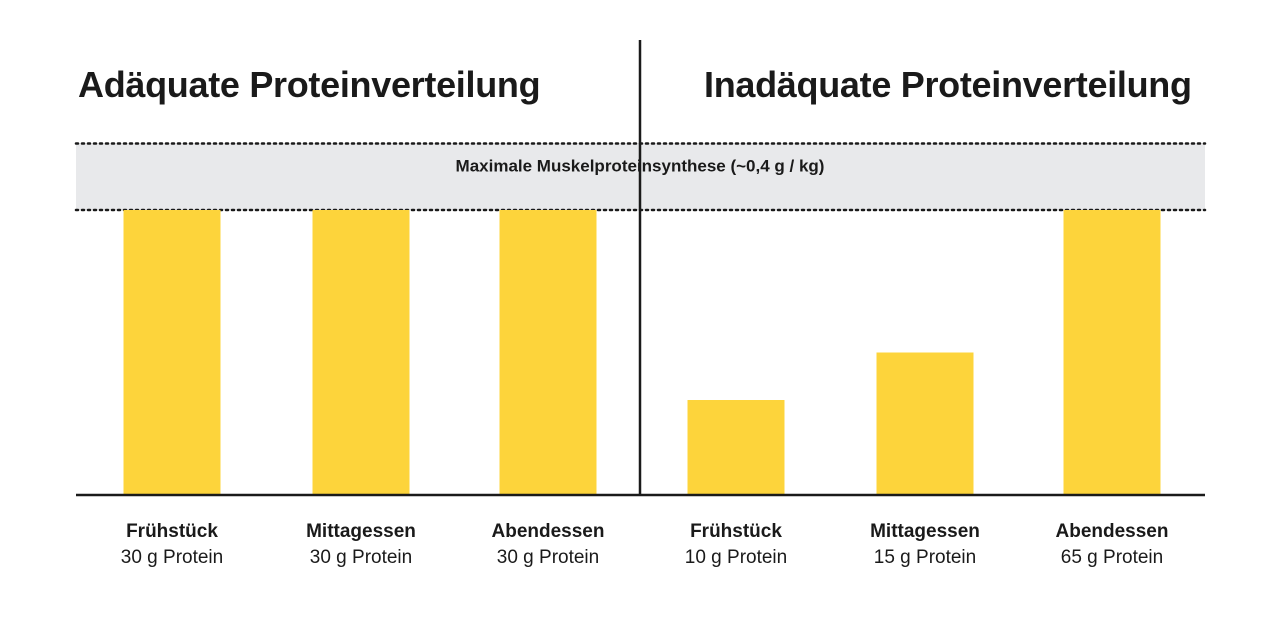  Describe the element at coordinates (736, 557) in the screenshot. I see `value-label: 10 g Protein` at that location.